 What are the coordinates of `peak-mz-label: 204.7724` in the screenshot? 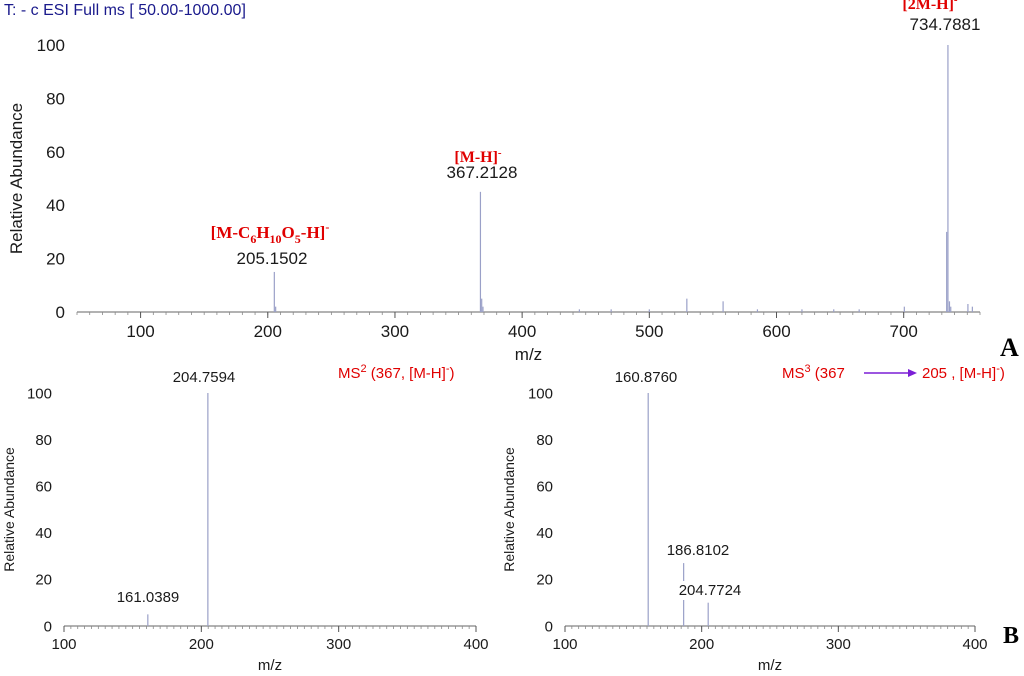 It's located at (710, 590).